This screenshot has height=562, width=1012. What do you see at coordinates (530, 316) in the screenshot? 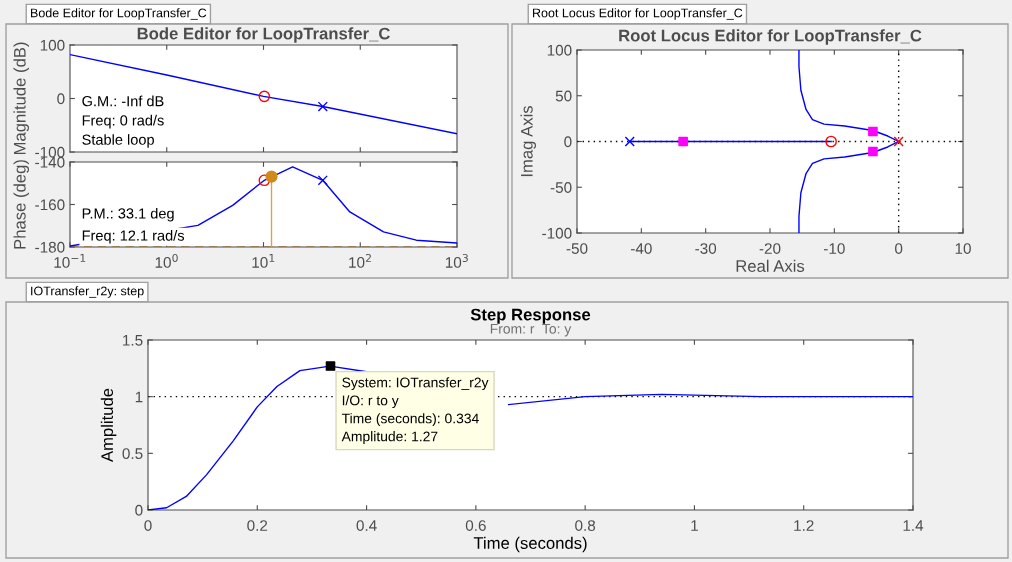
I see `chart-title: Step Response` at bounding box center [530, 316].